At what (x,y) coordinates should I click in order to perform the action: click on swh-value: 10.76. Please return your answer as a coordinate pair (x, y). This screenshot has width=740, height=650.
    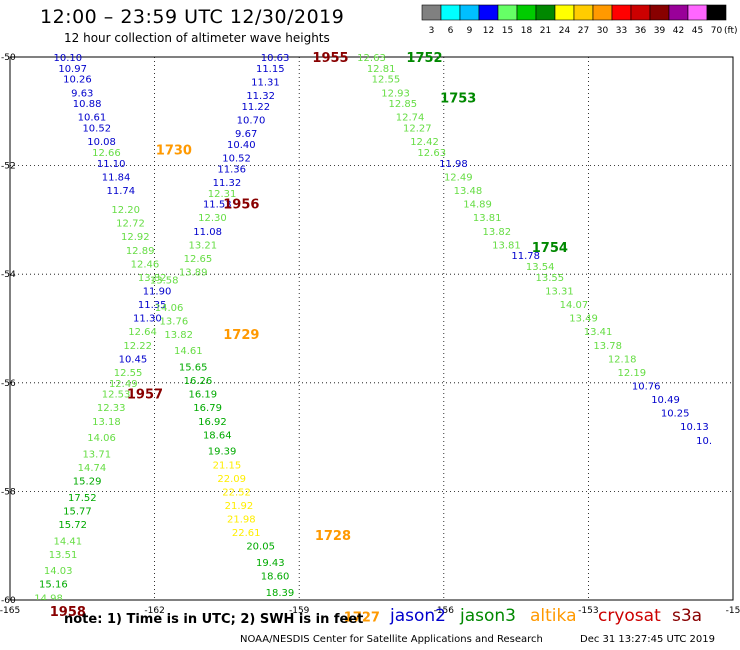
    Looking at the image, I should click on (646, 387).